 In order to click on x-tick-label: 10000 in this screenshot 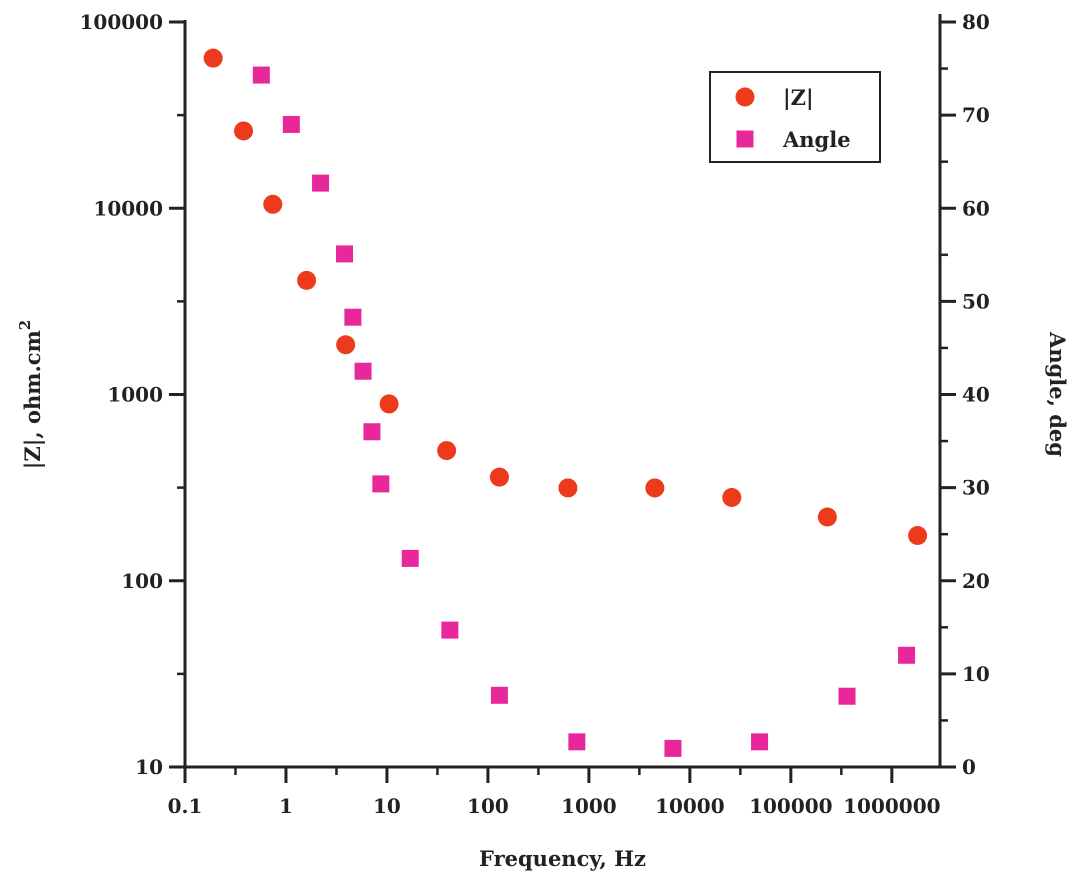, I will do `click(690, 806)`.